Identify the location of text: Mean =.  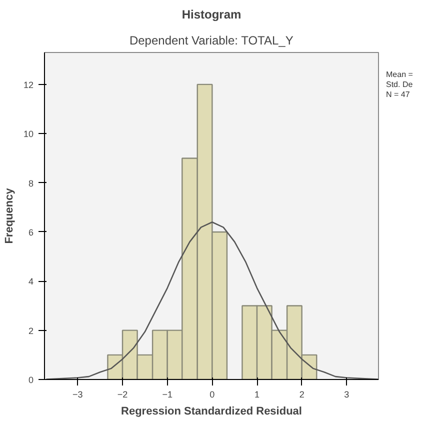
(399, 74).